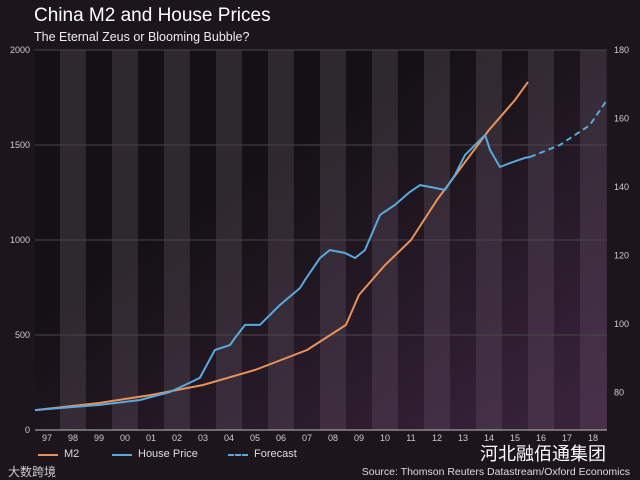  What do you see at coordinates (20, 240) in the screenshot?
I see `y-tick-label: 1000` at bounding box center [20, 240].